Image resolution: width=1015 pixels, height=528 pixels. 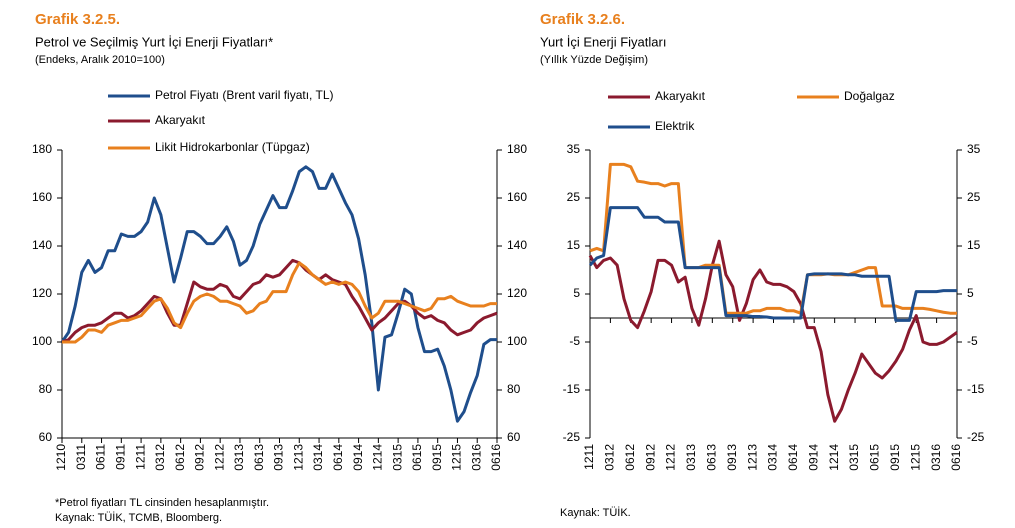 I want to click on y2-tick-label: 80, so click(x=514, y=389).